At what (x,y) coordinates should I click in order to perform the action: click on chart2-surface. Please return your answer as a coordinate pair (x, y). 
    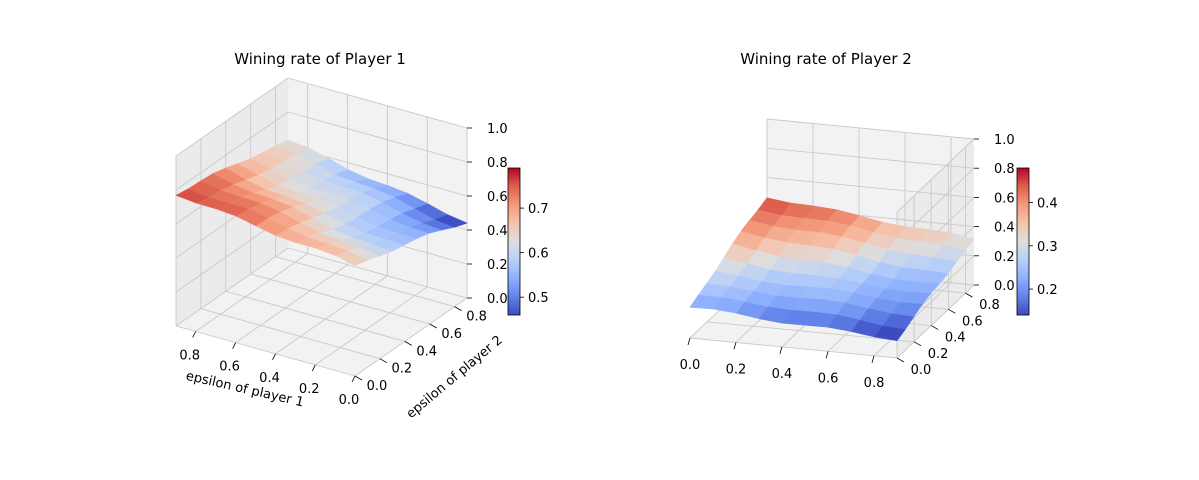
    Looking at the image, I should click on (832, 269).